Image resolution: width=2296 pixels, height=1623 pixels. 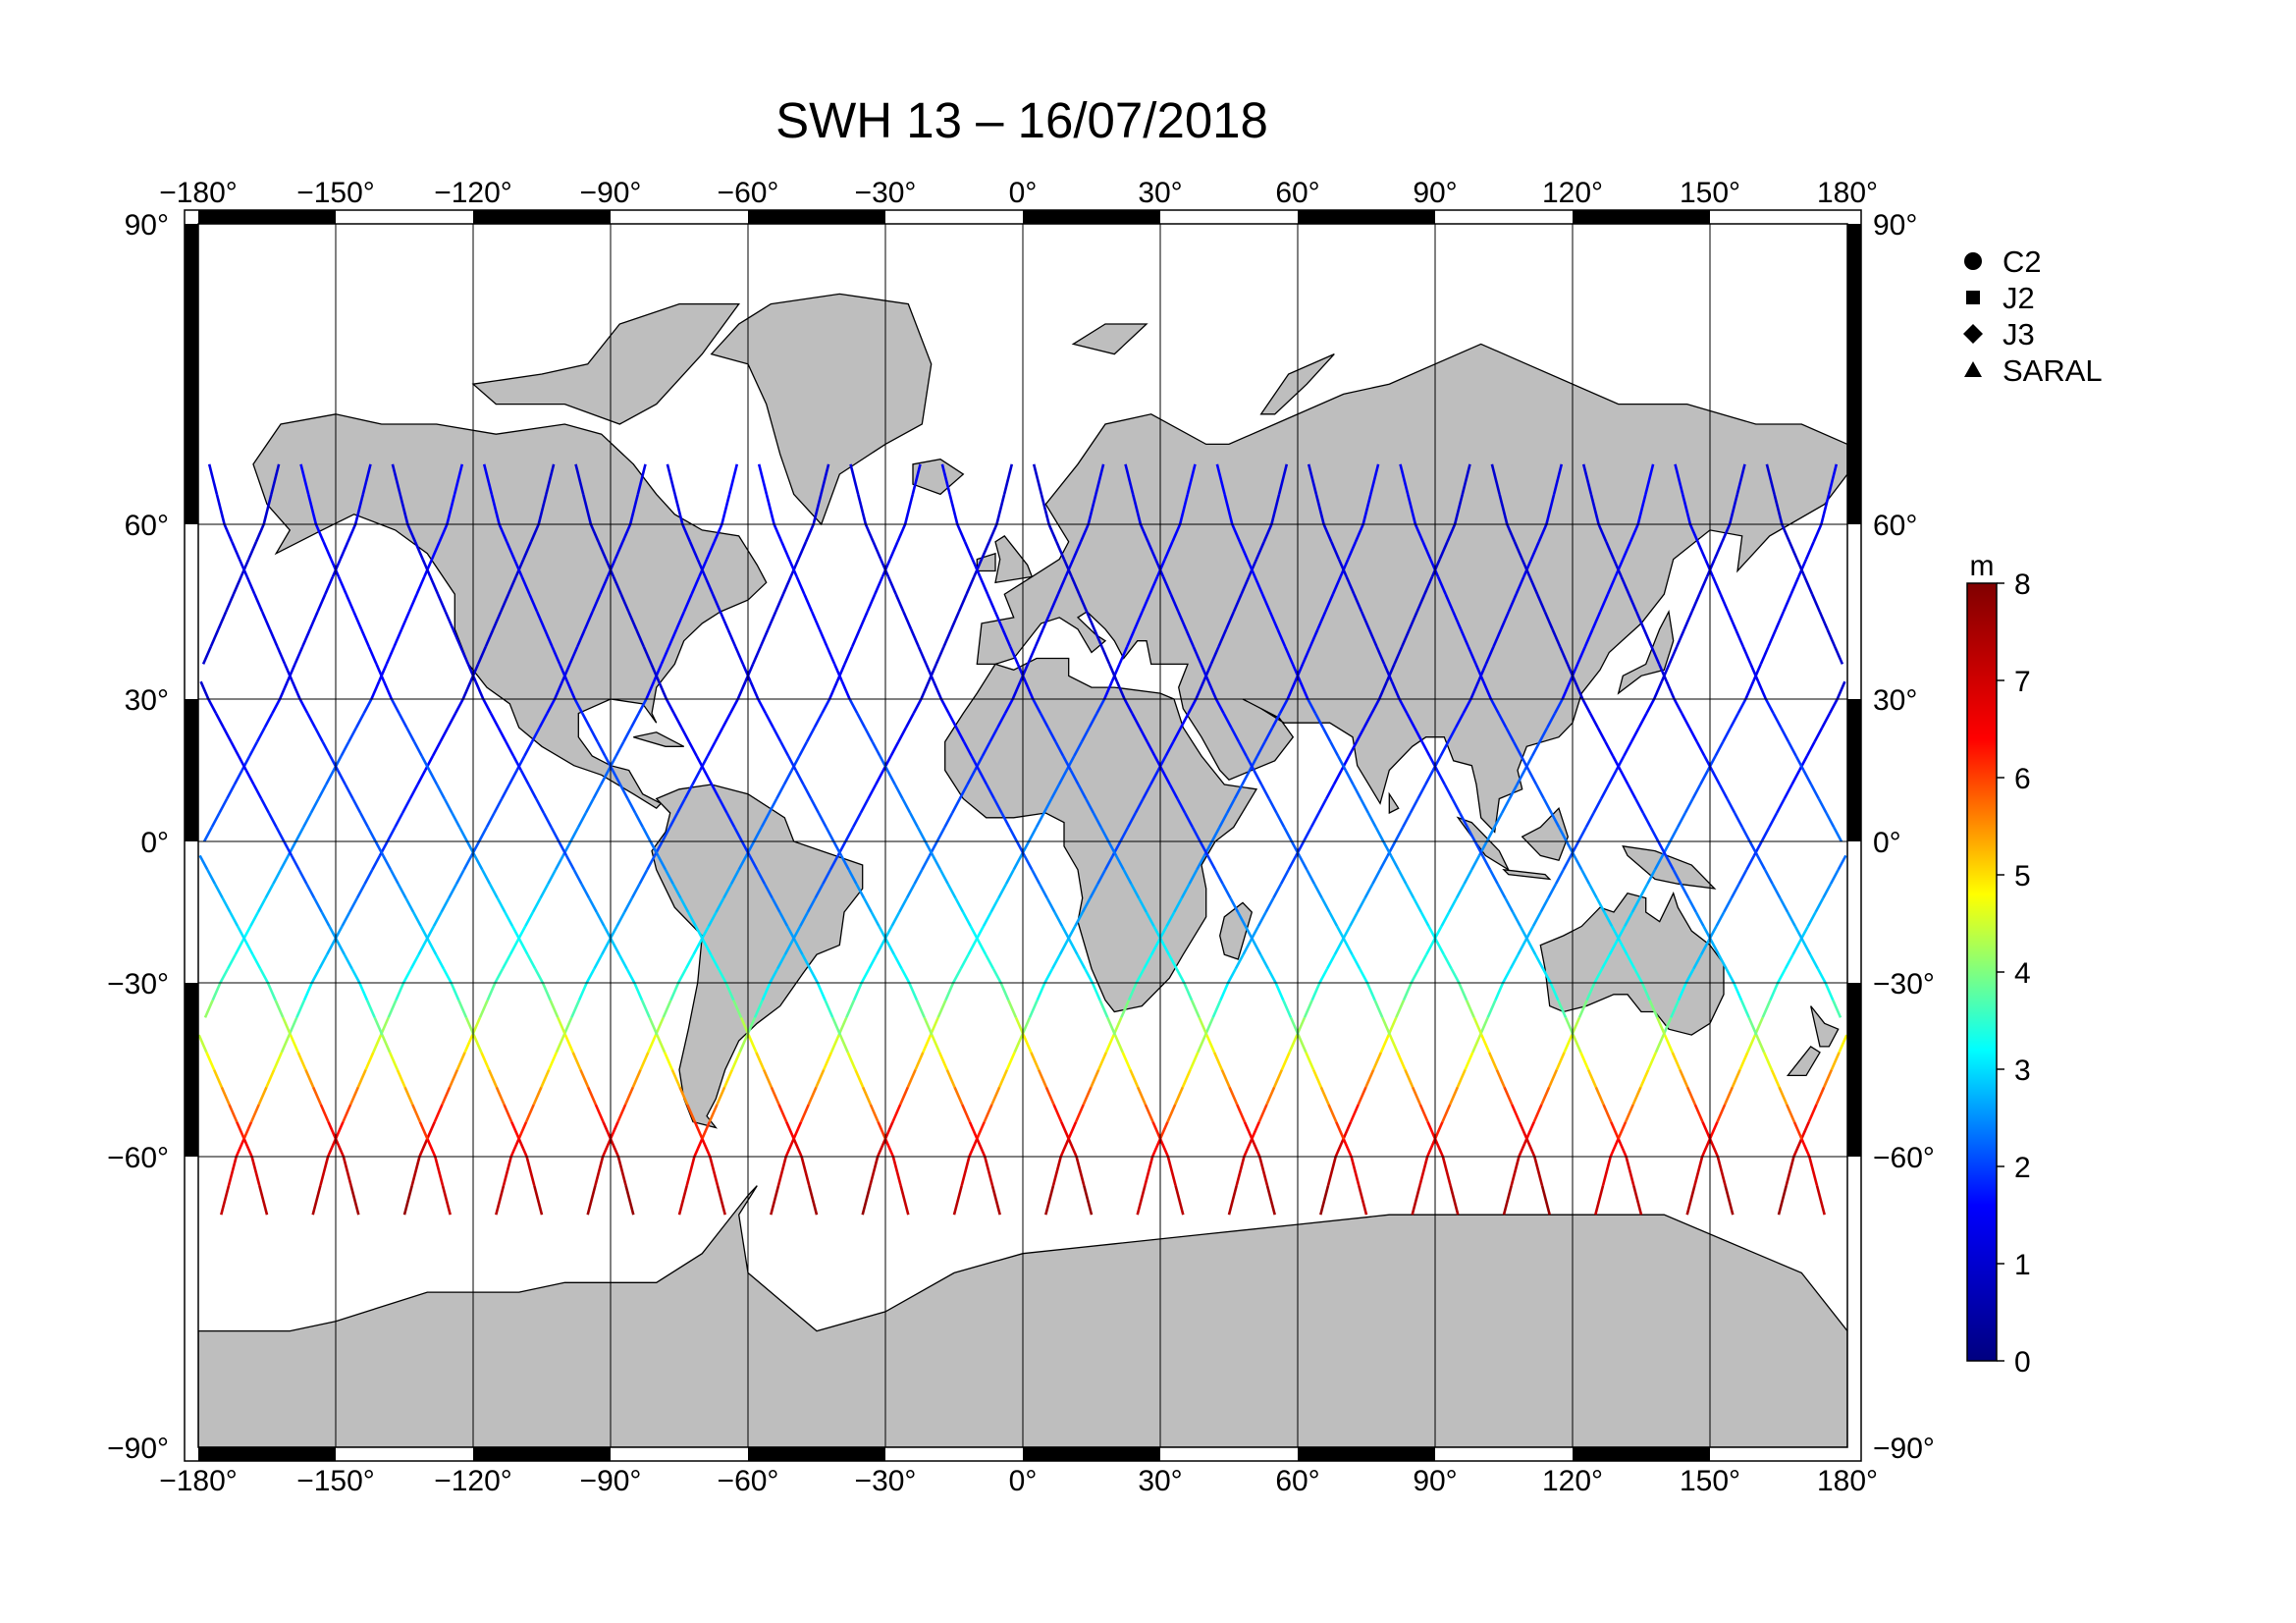 What do you see at coordinates (267, 1454) in the screenshot?
I see `frame-segment-bottom` at bounding box center [267, 1454].